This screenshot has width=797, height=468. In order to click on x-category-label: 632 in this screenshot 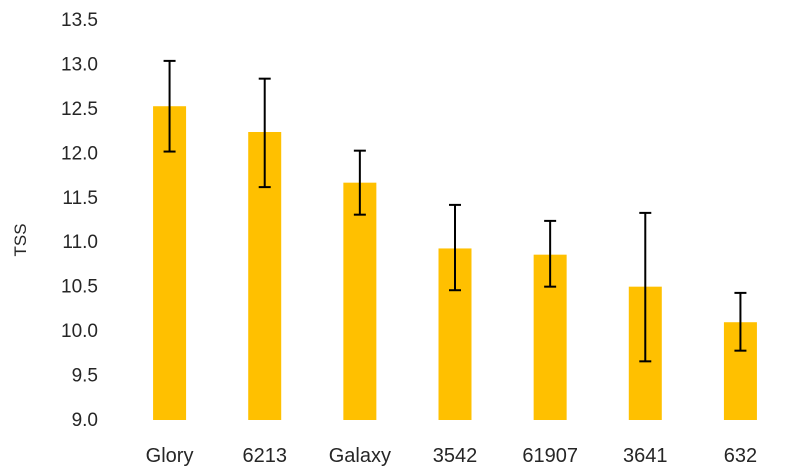, I will do `click(740, 456)`.